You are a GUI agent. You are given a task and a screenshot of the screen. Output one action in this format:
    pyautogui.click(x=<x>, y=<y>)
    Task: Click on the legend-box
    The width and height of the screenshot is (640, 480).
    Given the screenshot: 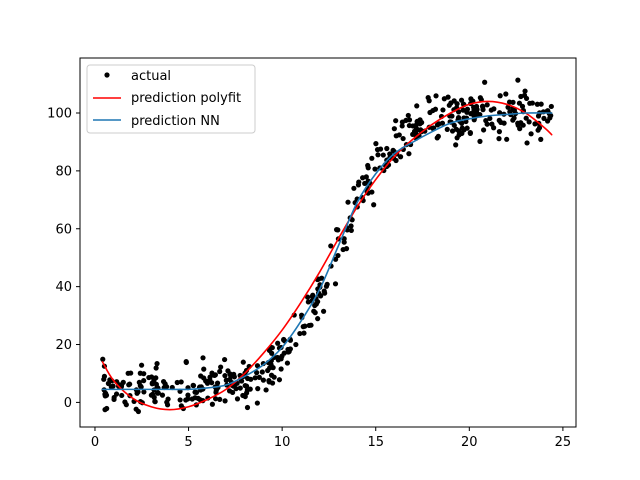 What is the action you would take?
    pyautogui.click(x=171, y=99)
    